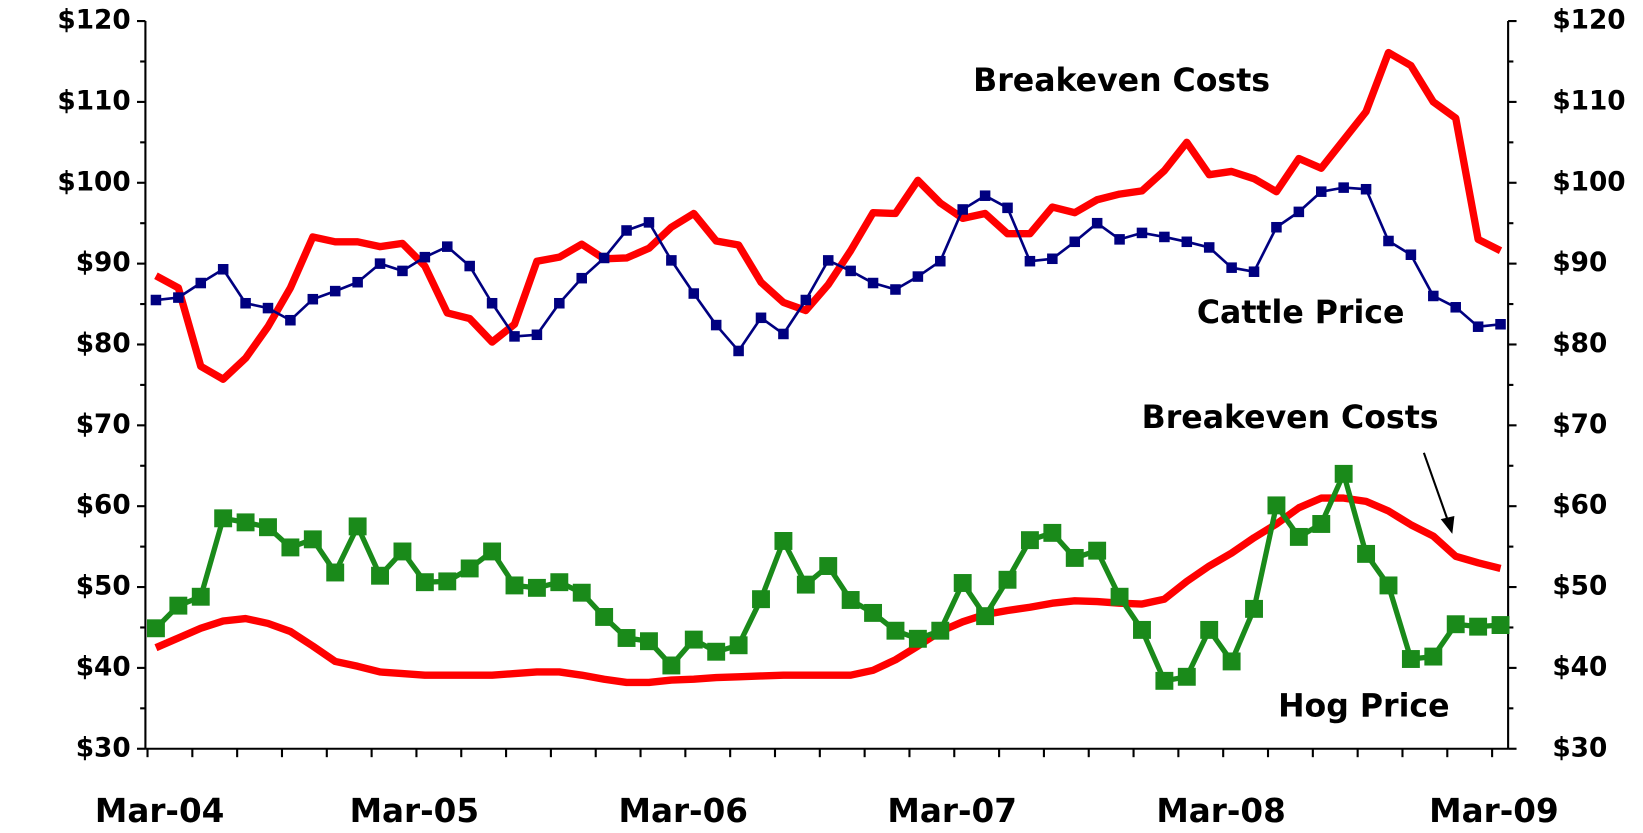 The width and height of the screenshot is (1643, 833). Describe the element at coordinates (1121, 81) in the screenshot. I see `series-label: Breakeven Costs` at that location.